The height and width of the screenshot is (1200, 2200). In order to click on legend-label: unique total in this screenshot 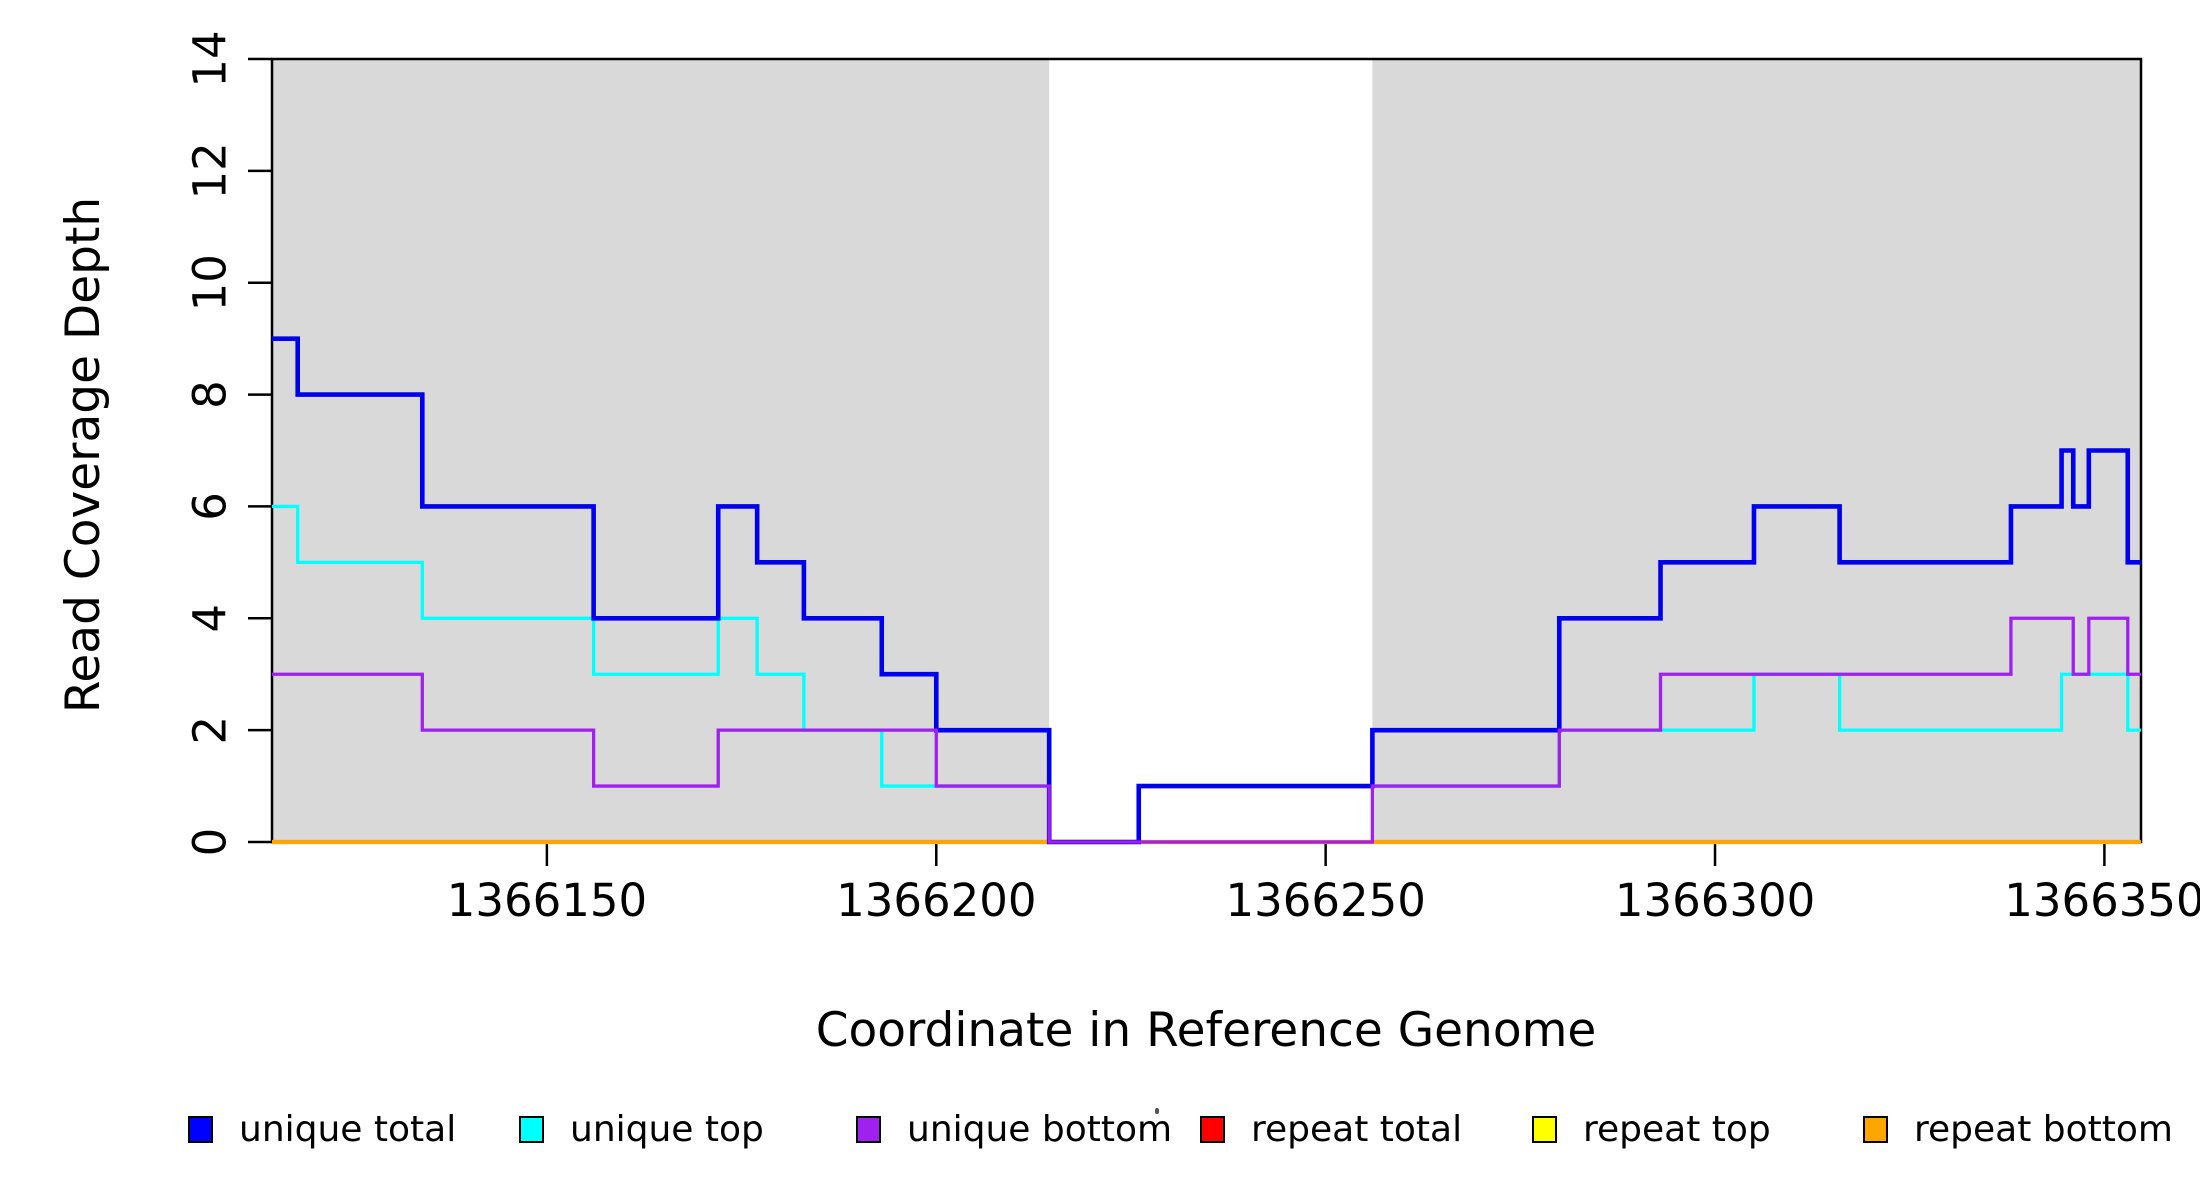, I will do `click(348, 1129)`.